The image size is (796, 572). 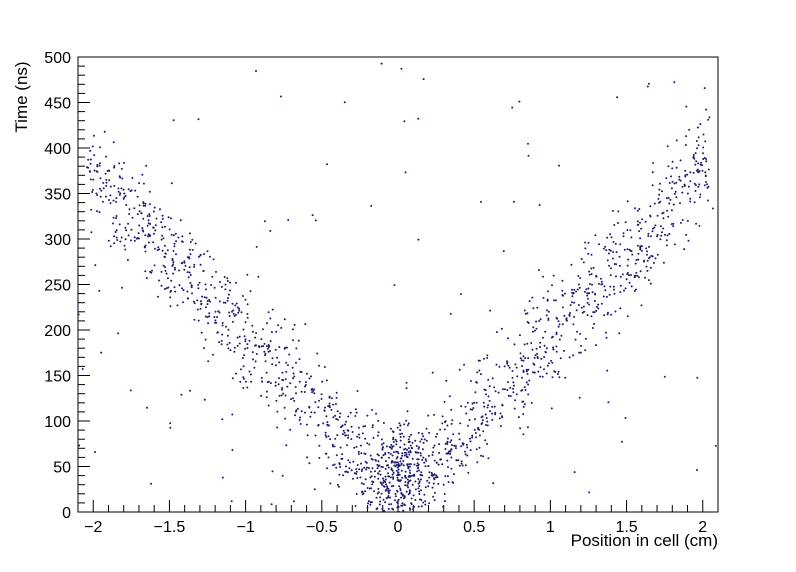 What do you see at coordinates (57, 104) in the screenshot?
I see `y-tick-label: 450` at bounding box center [57, 104].